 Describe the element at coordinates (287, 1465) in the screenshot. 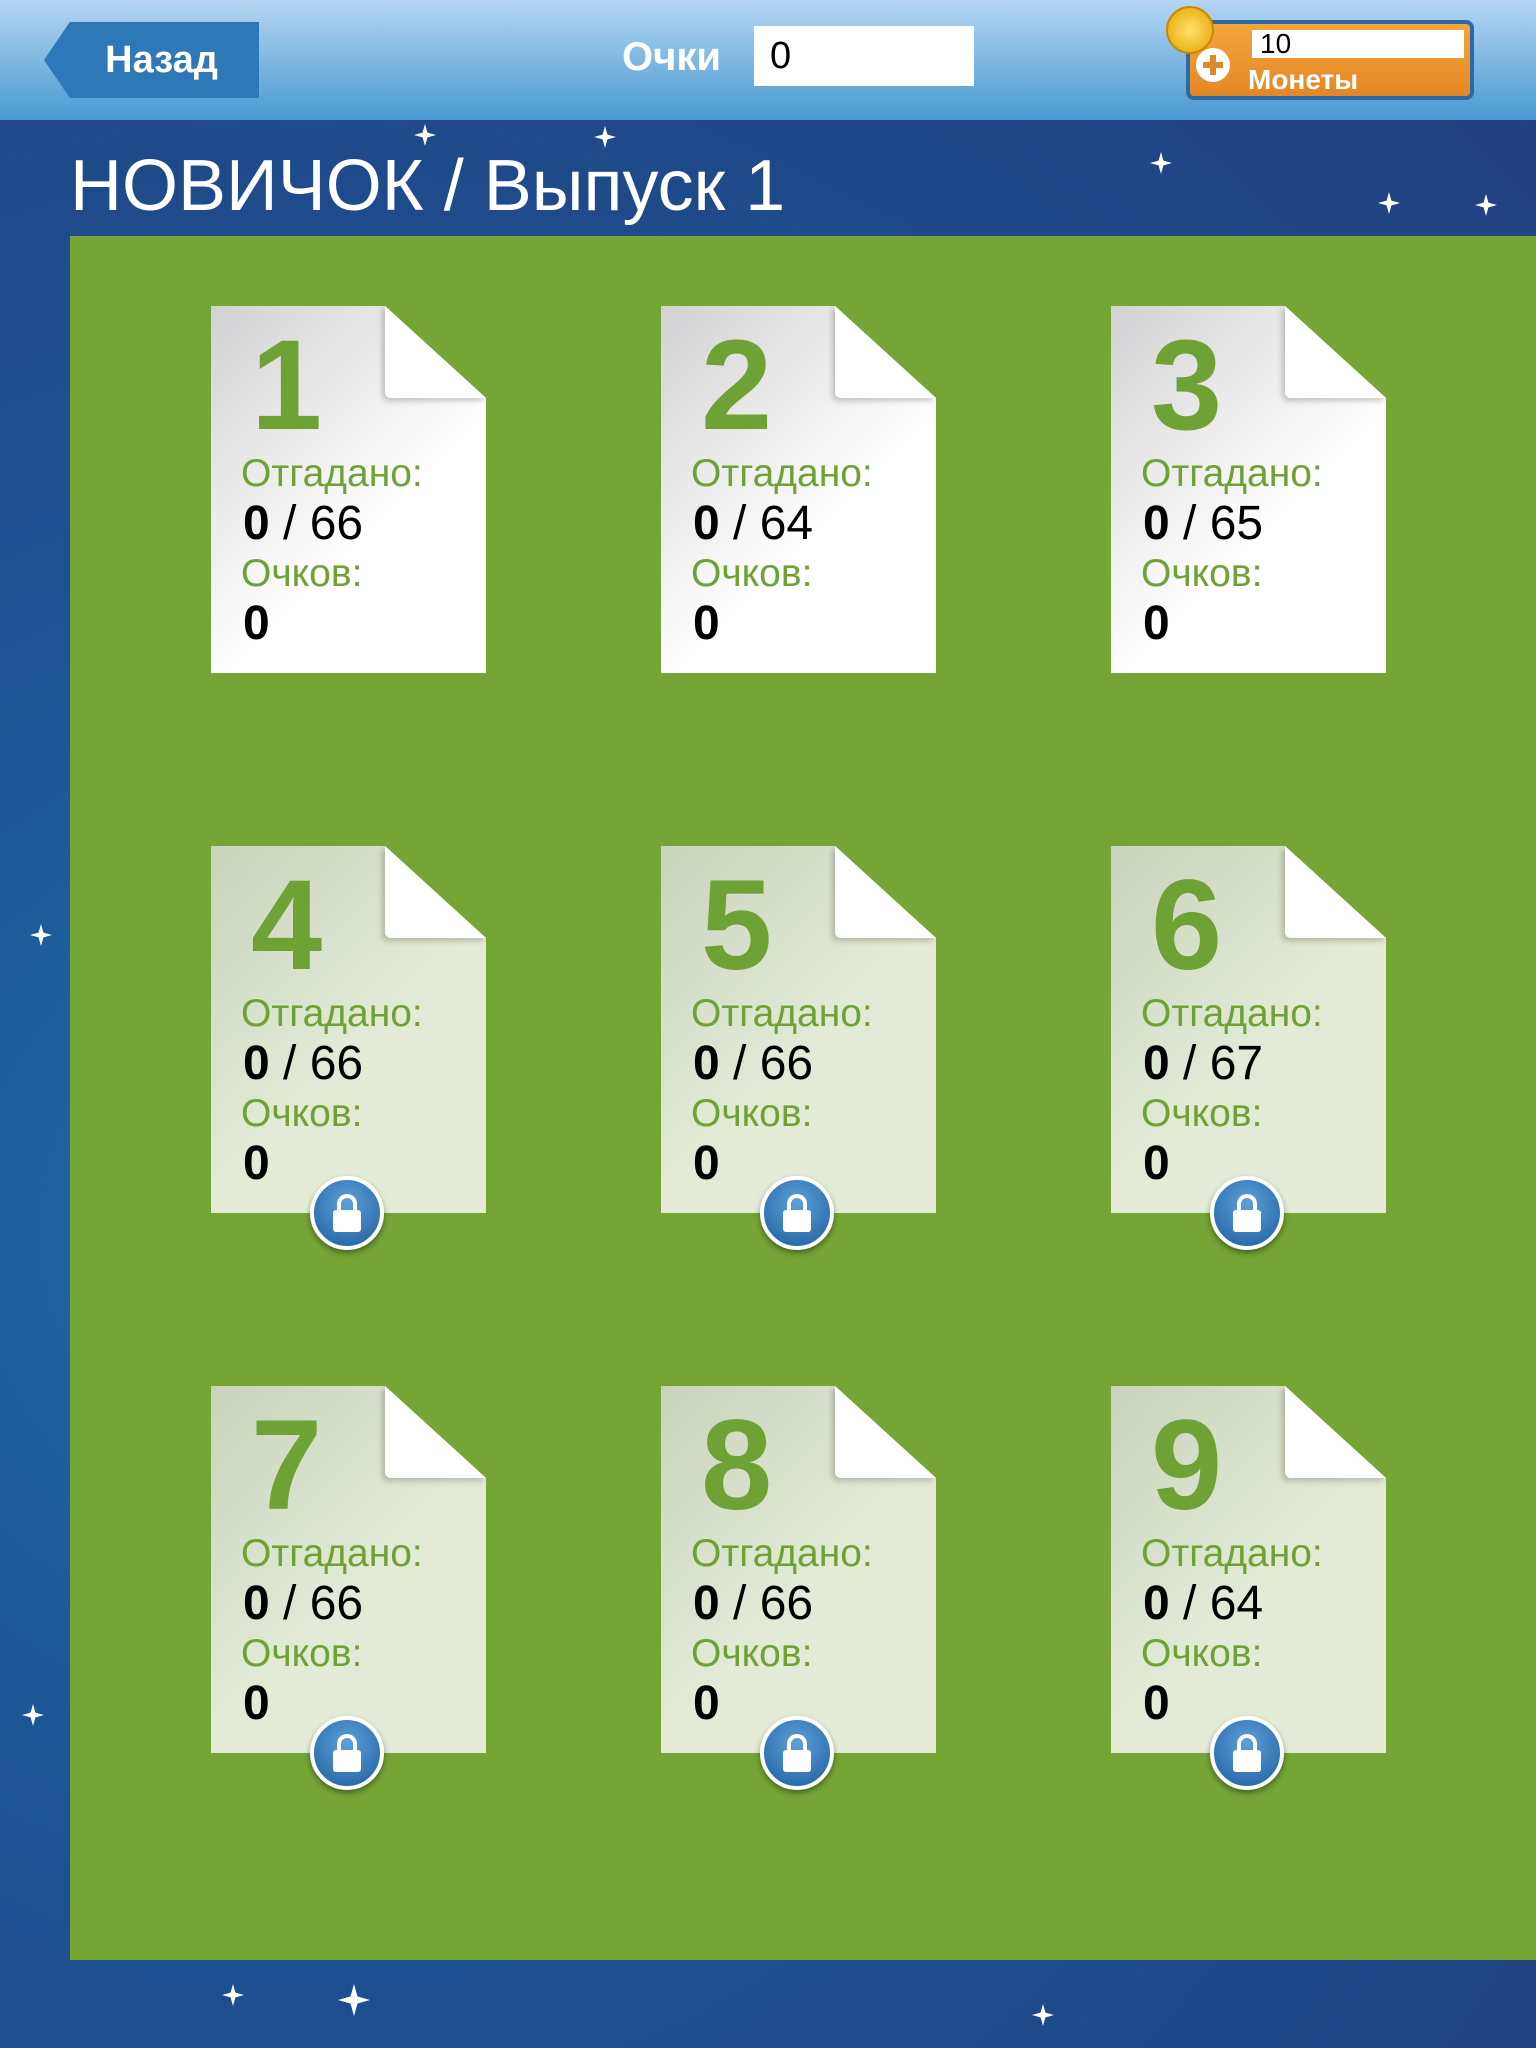

I see `level-number: 7` at that location.